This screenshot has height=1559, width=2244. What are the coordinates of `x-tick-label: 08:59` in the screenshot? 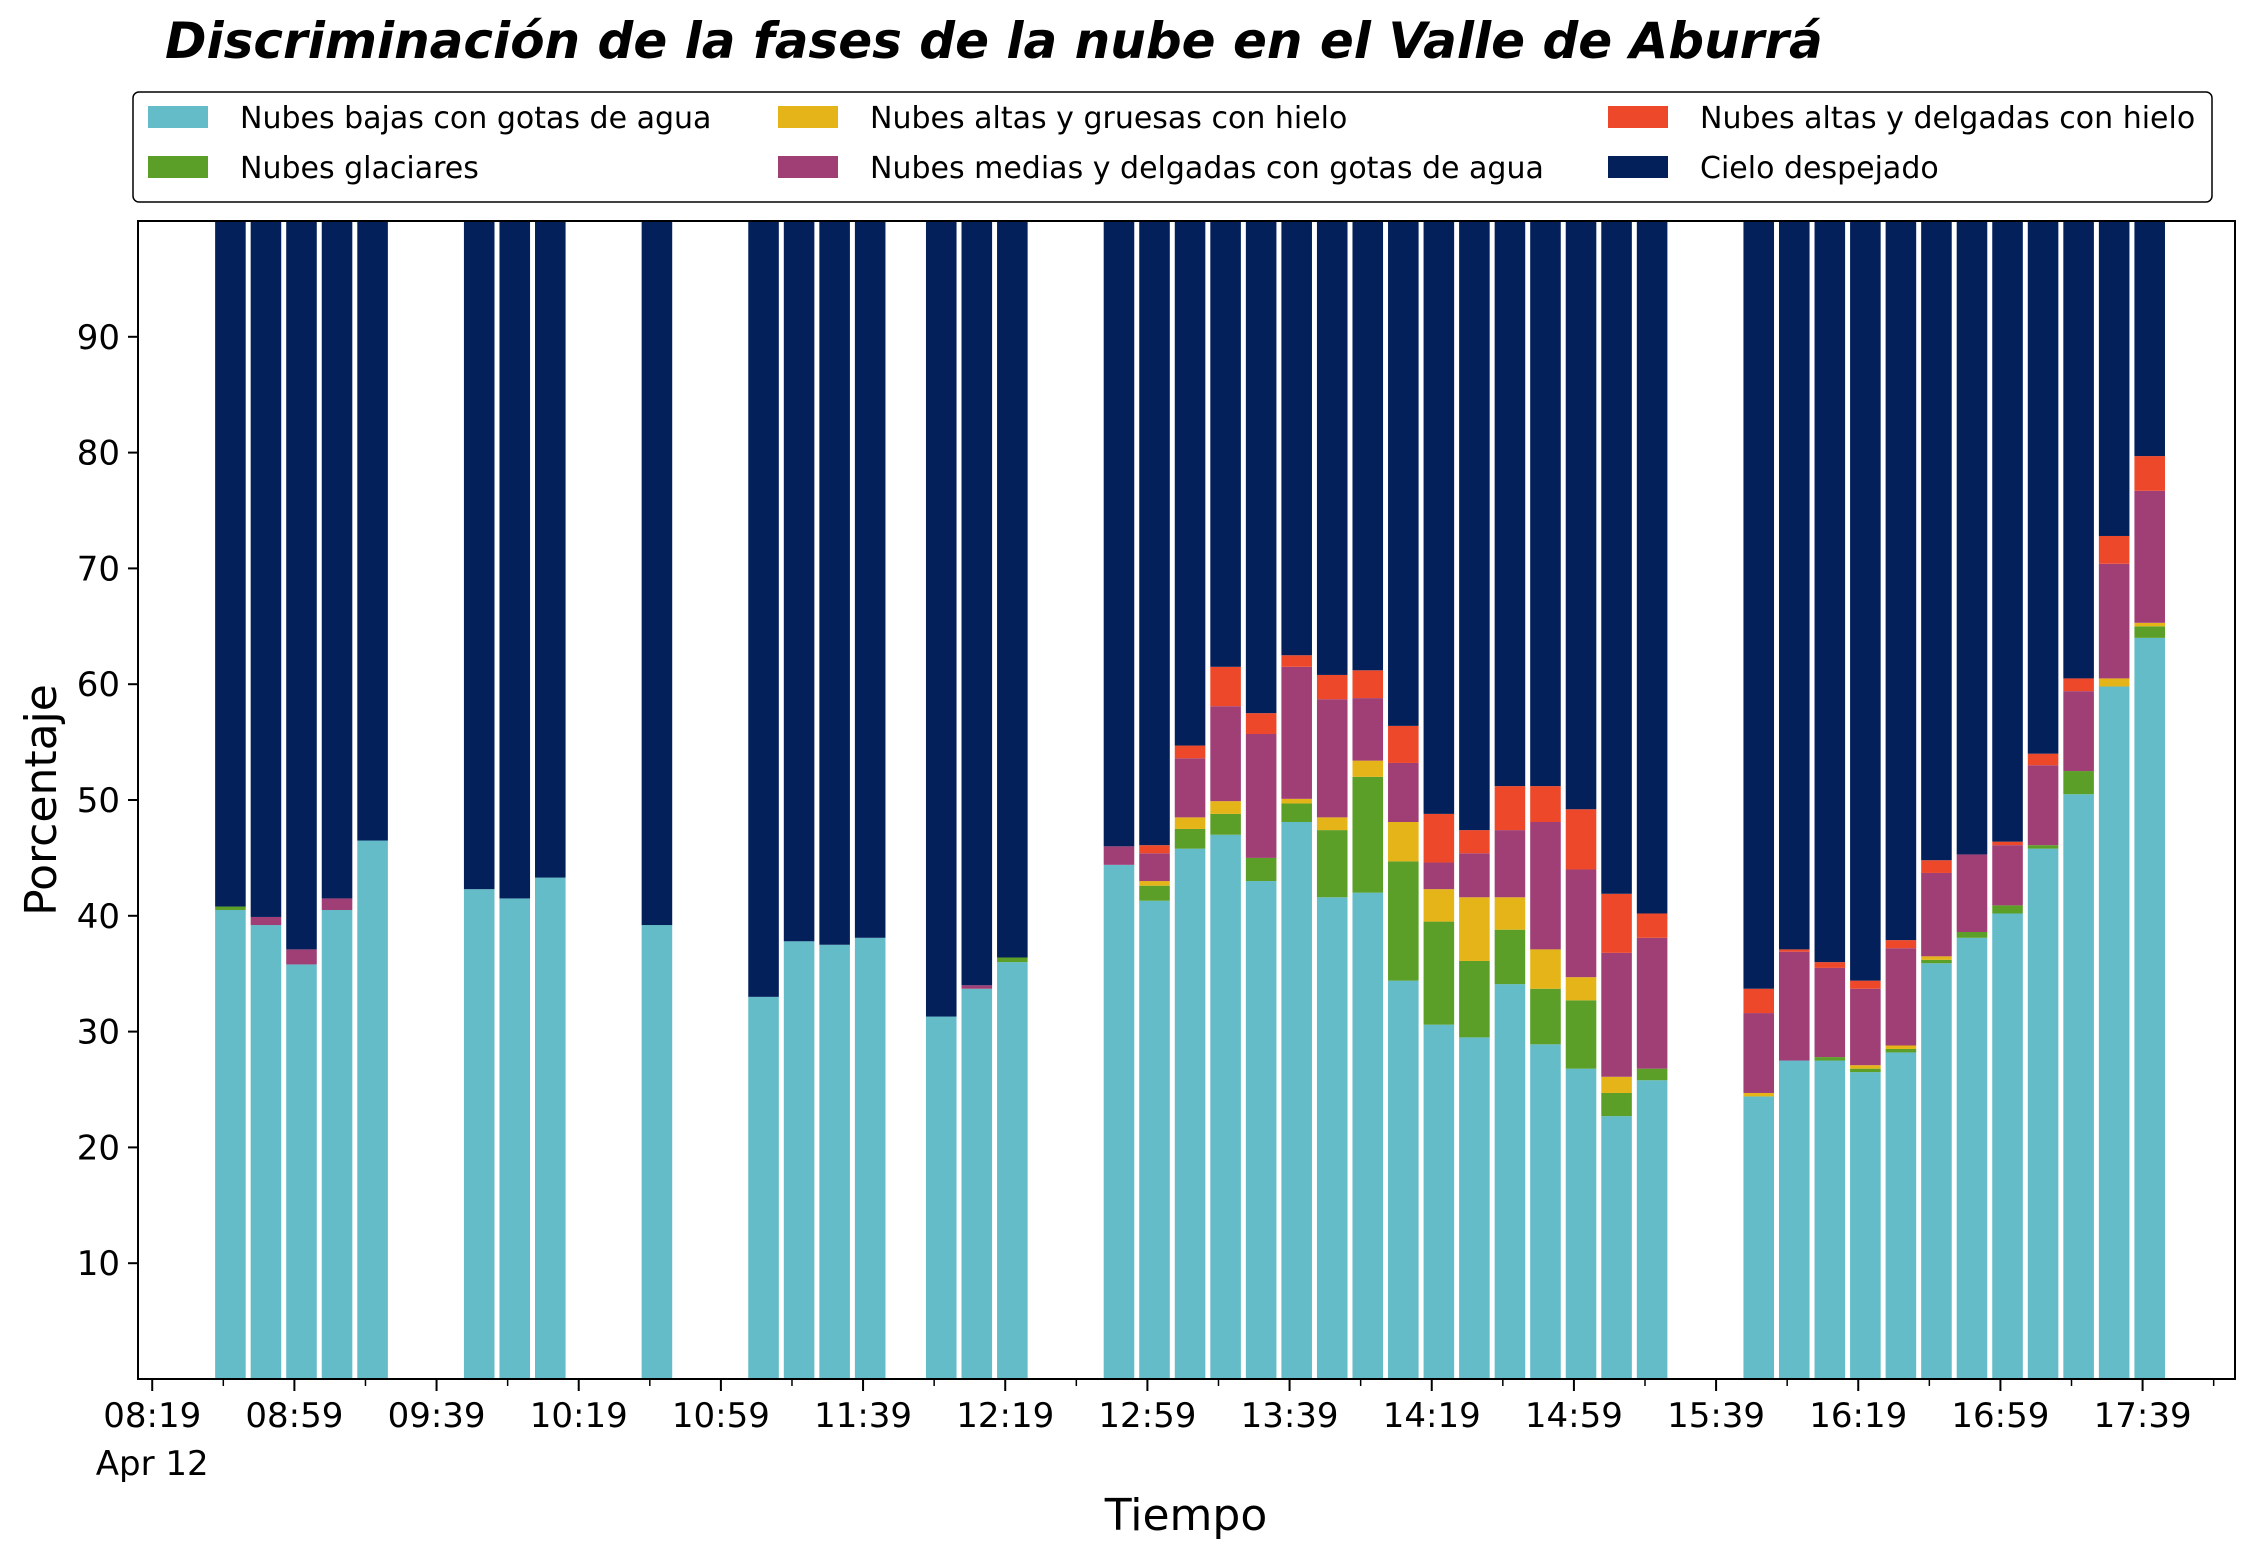 It's located at (294, 1416).